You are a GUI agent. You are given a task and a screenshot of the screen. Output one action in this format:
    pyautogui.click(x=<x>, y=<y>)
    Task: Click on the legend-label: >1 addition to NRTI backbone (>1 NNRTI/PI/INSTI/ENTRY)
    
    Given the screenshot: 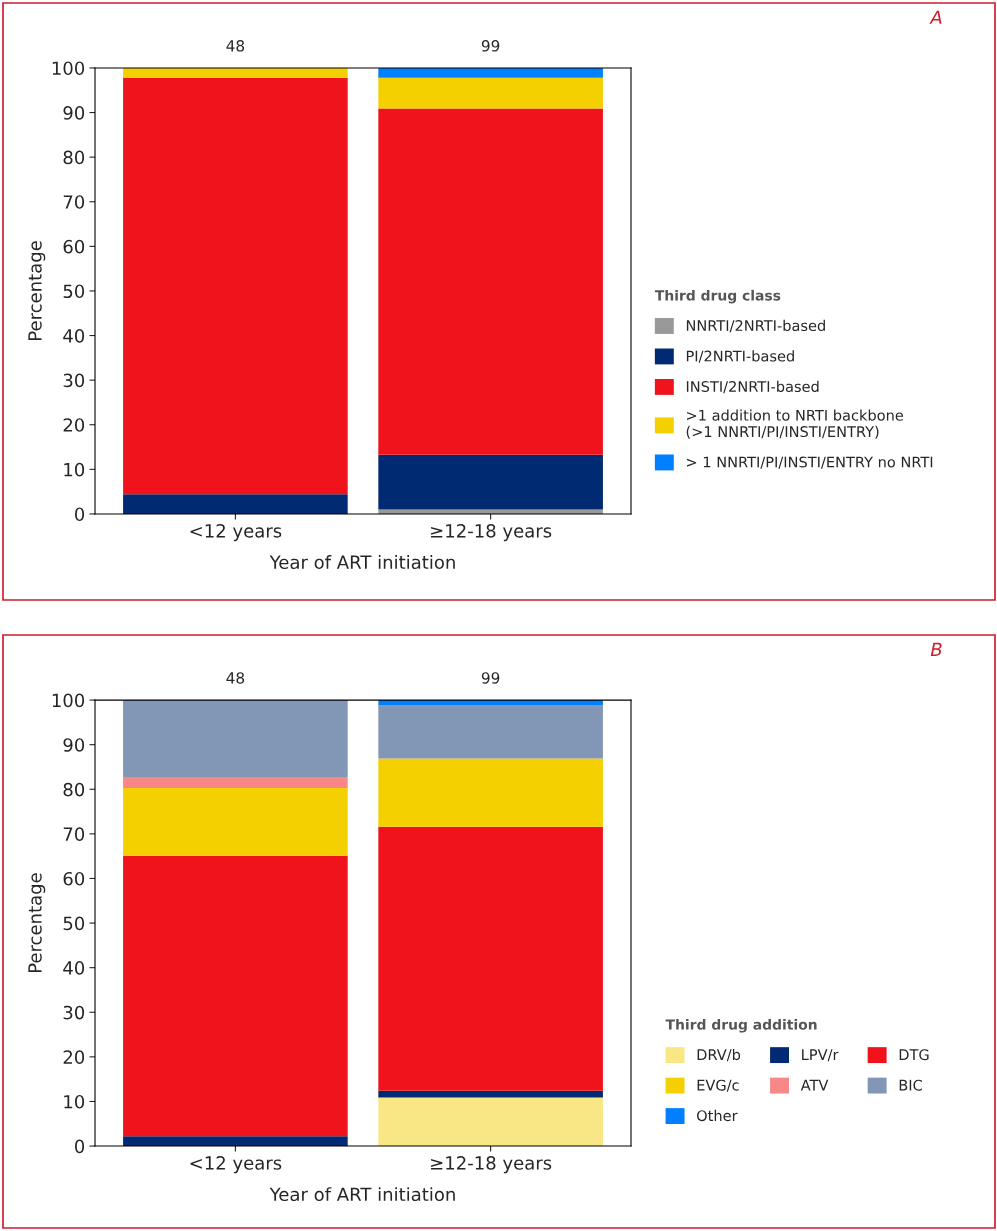 What is the action you would take?
    pyautogui.click(x=795, y=424)
    